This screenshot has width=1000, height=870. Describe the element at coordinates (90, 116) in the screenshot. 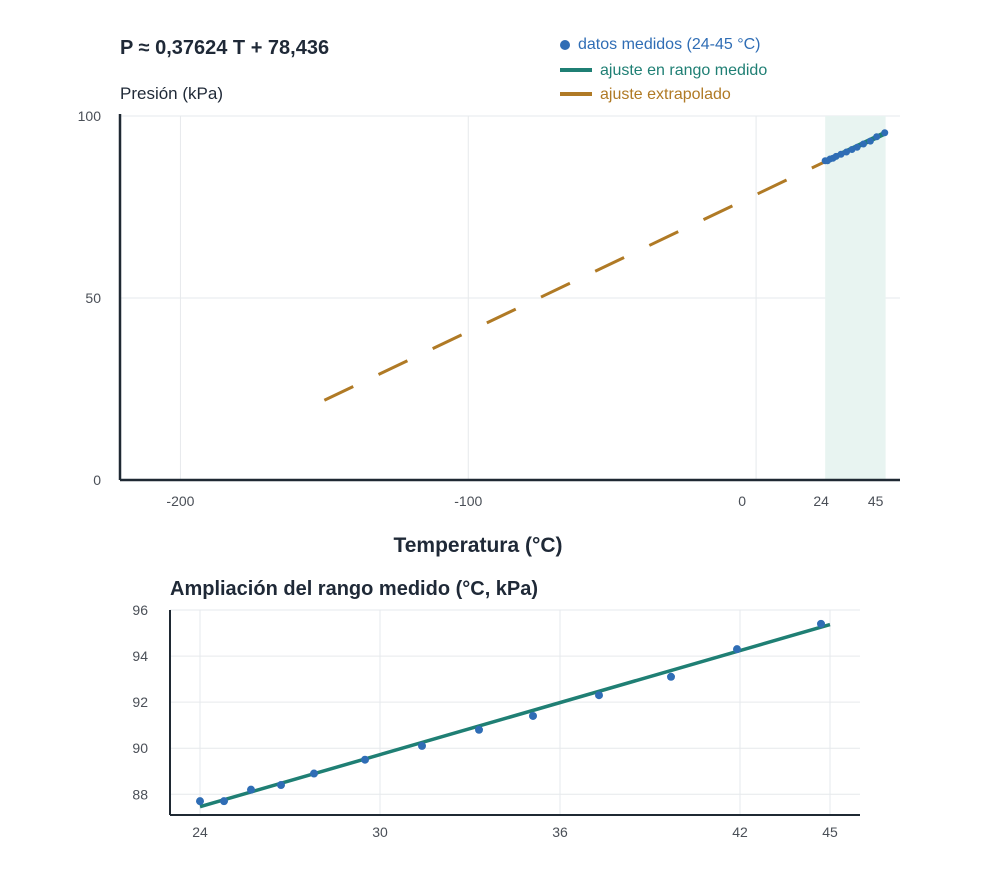

I see `main-y-tick-label-2: 100` at that location.